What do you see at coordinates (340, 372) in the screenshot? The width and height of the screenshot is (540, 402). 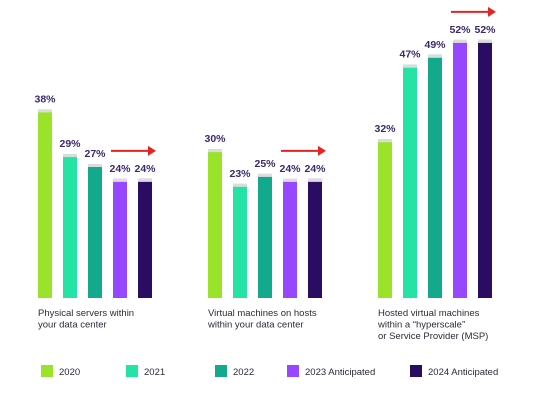 I see `legend-label: 2023 Anticipated` at bounding box center [340, 372].